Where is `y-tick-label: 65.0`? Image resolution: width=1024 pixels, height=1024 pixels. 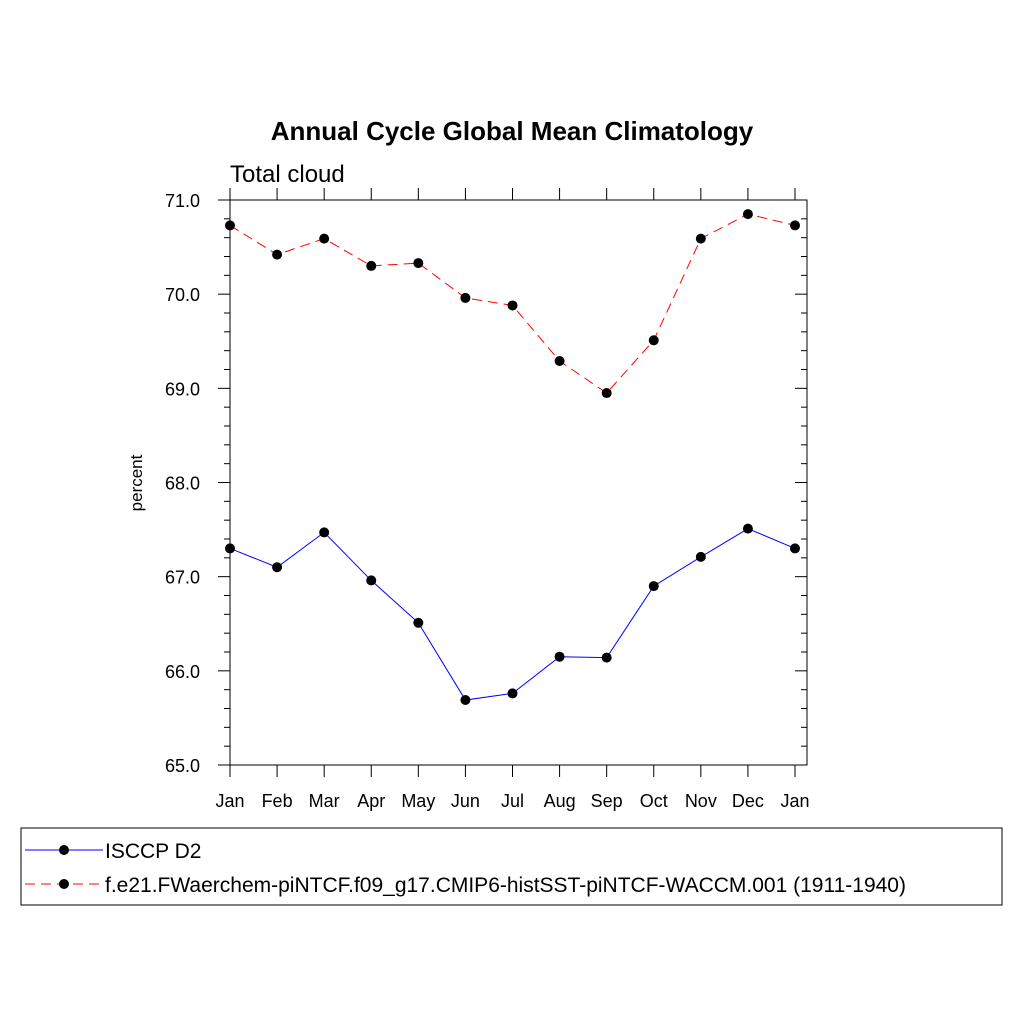
y-tick-label: 65.0 is located at coordinates (182, 766).